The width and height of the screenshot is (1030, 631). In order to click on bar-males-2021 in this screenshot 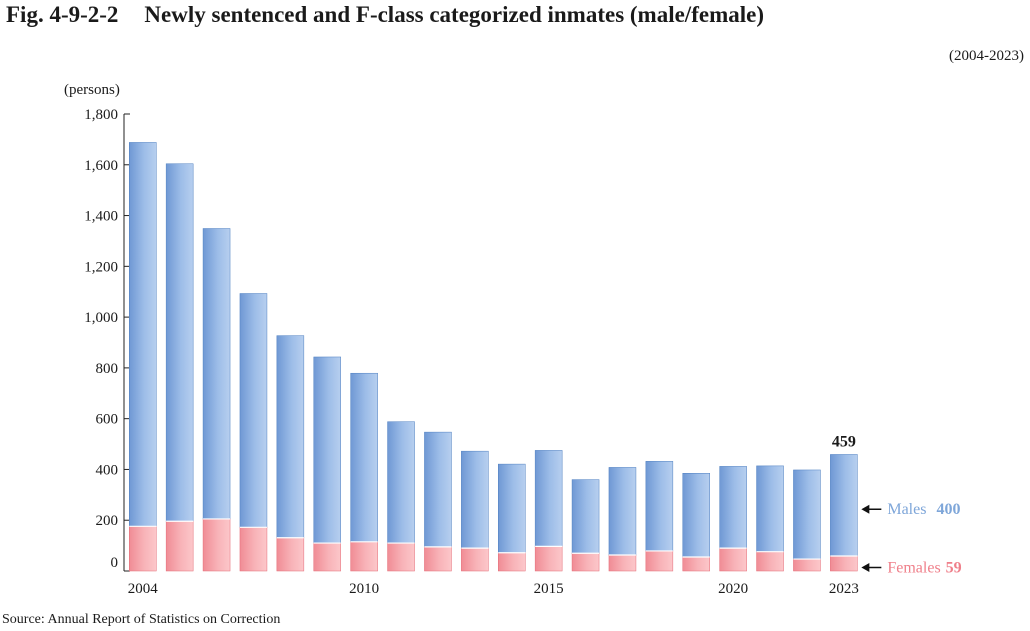, I will do `click(770, 508)`.